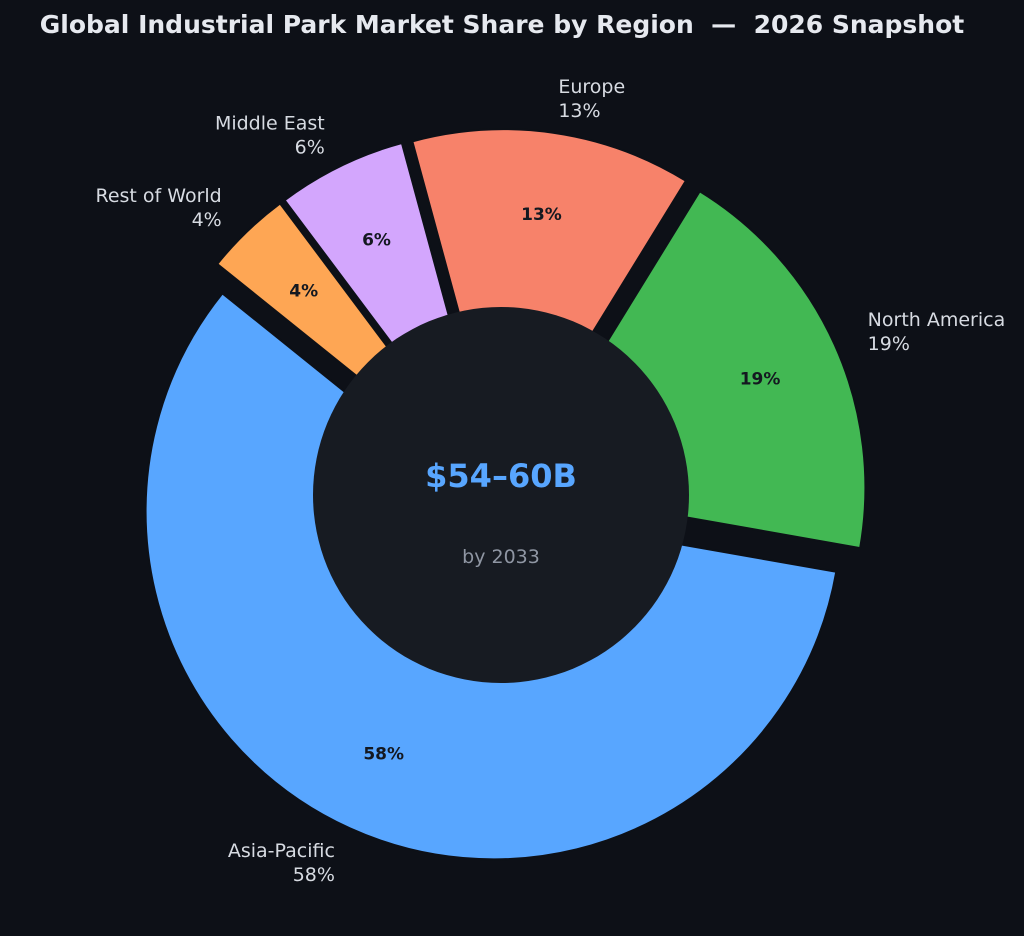 Image resolution: width=1024 pixels, height=936 pixels. What do you see at coordinates (303, 292) in the screenshot?
I see `slice-value-rest-of-world: 4%` at bounding box center [303, 292].